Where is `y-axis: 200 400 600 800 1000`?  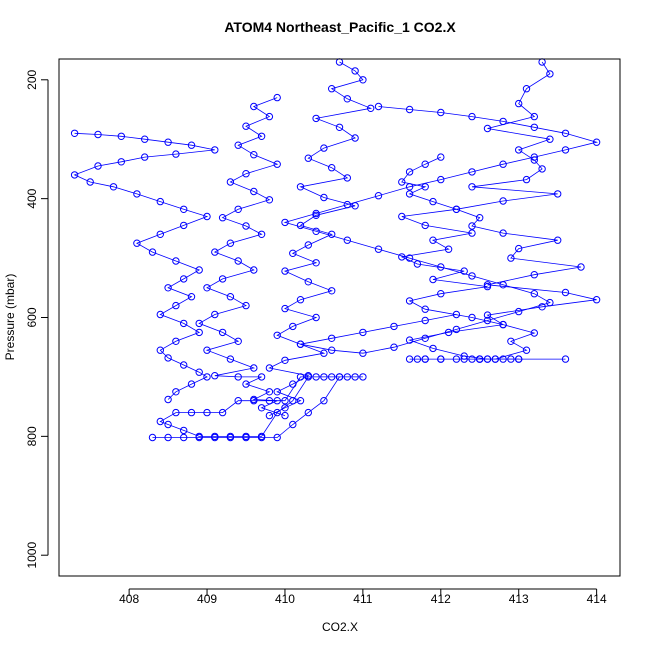 y-axis: 200 400 600 800 1000 is located at coordinates (37, 319).